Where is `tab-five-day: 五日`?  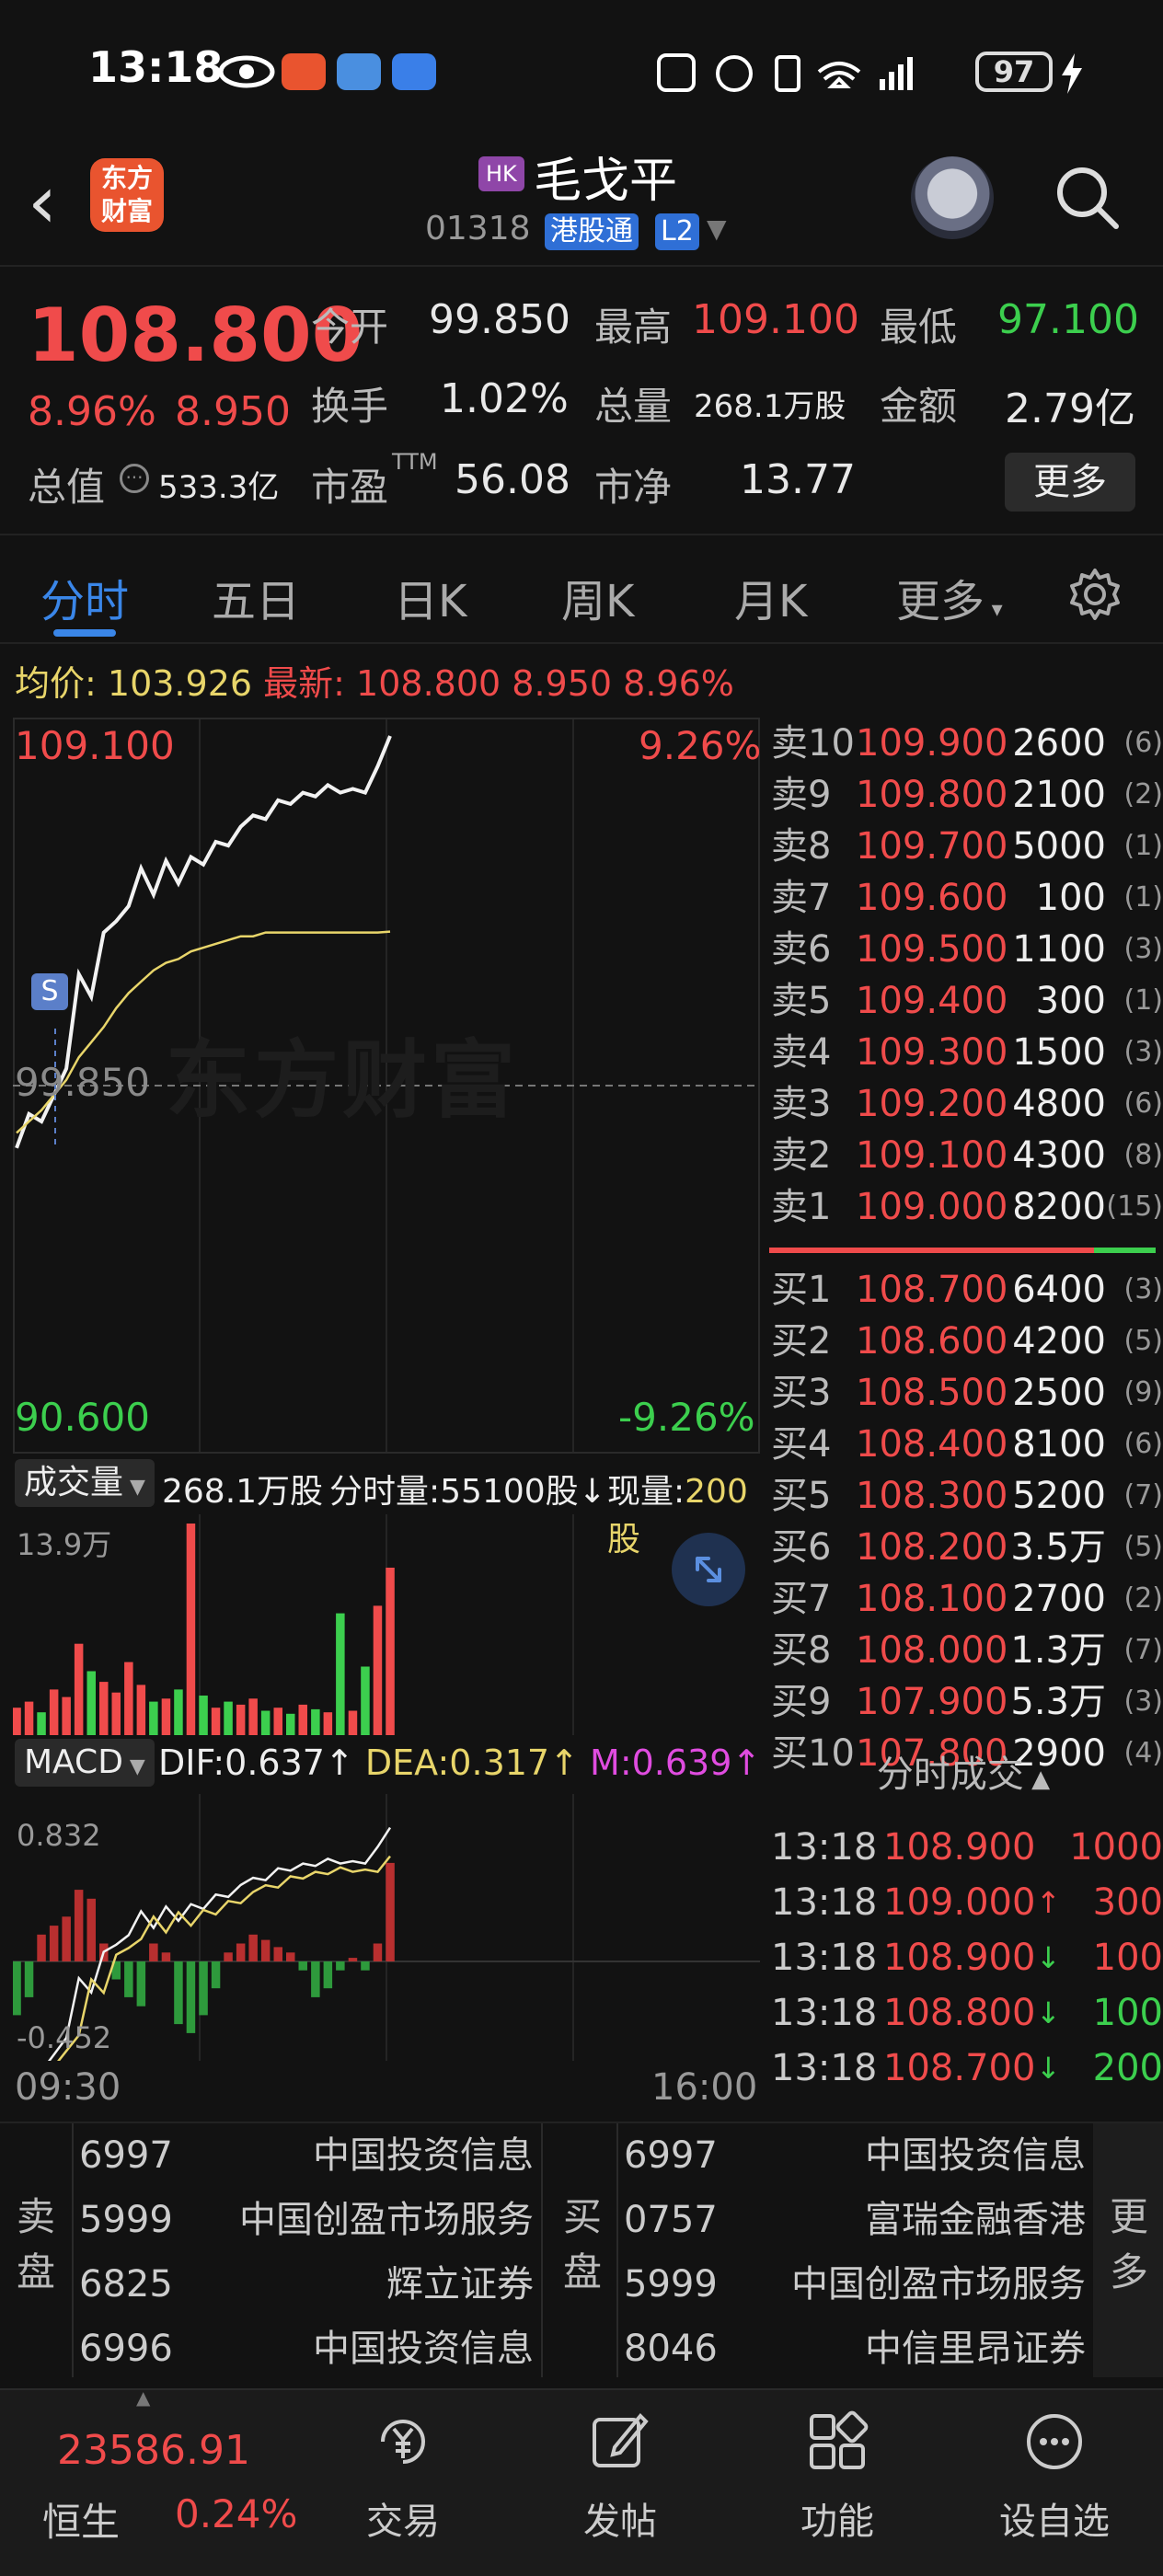
tab-five-day: 五日 is located at coordinates (257, 601).